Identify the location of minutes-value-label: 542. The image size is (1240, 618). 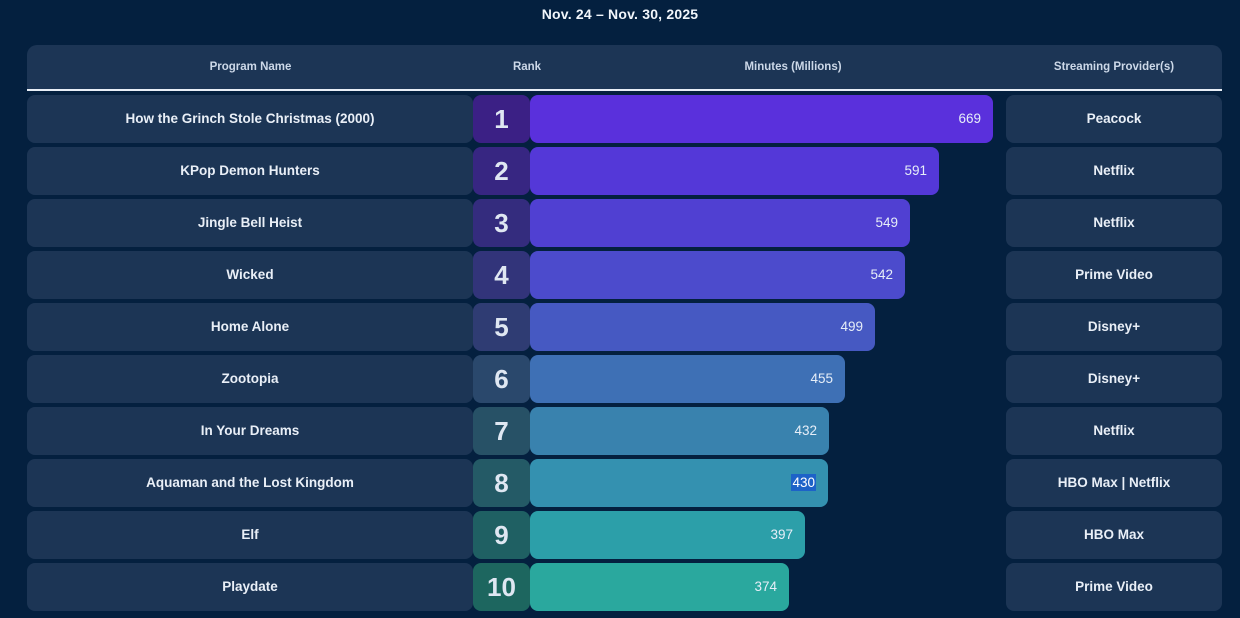
(881, 274).